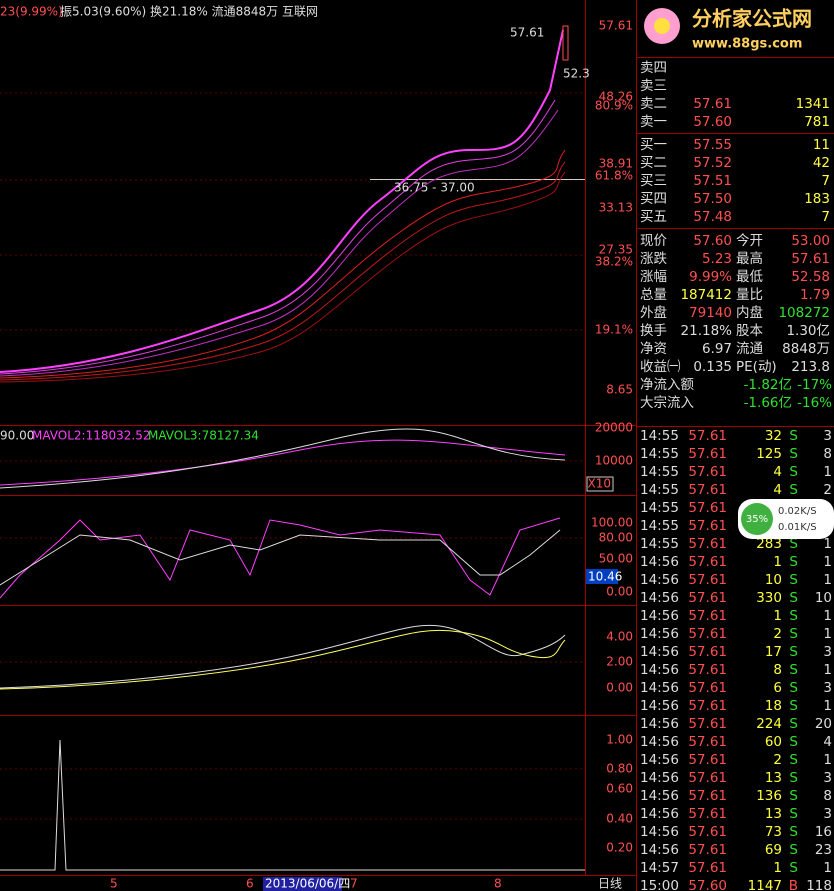 This screenshot has width=834, height=891. I want to click on tick-cell: 73, so click(773, 832).